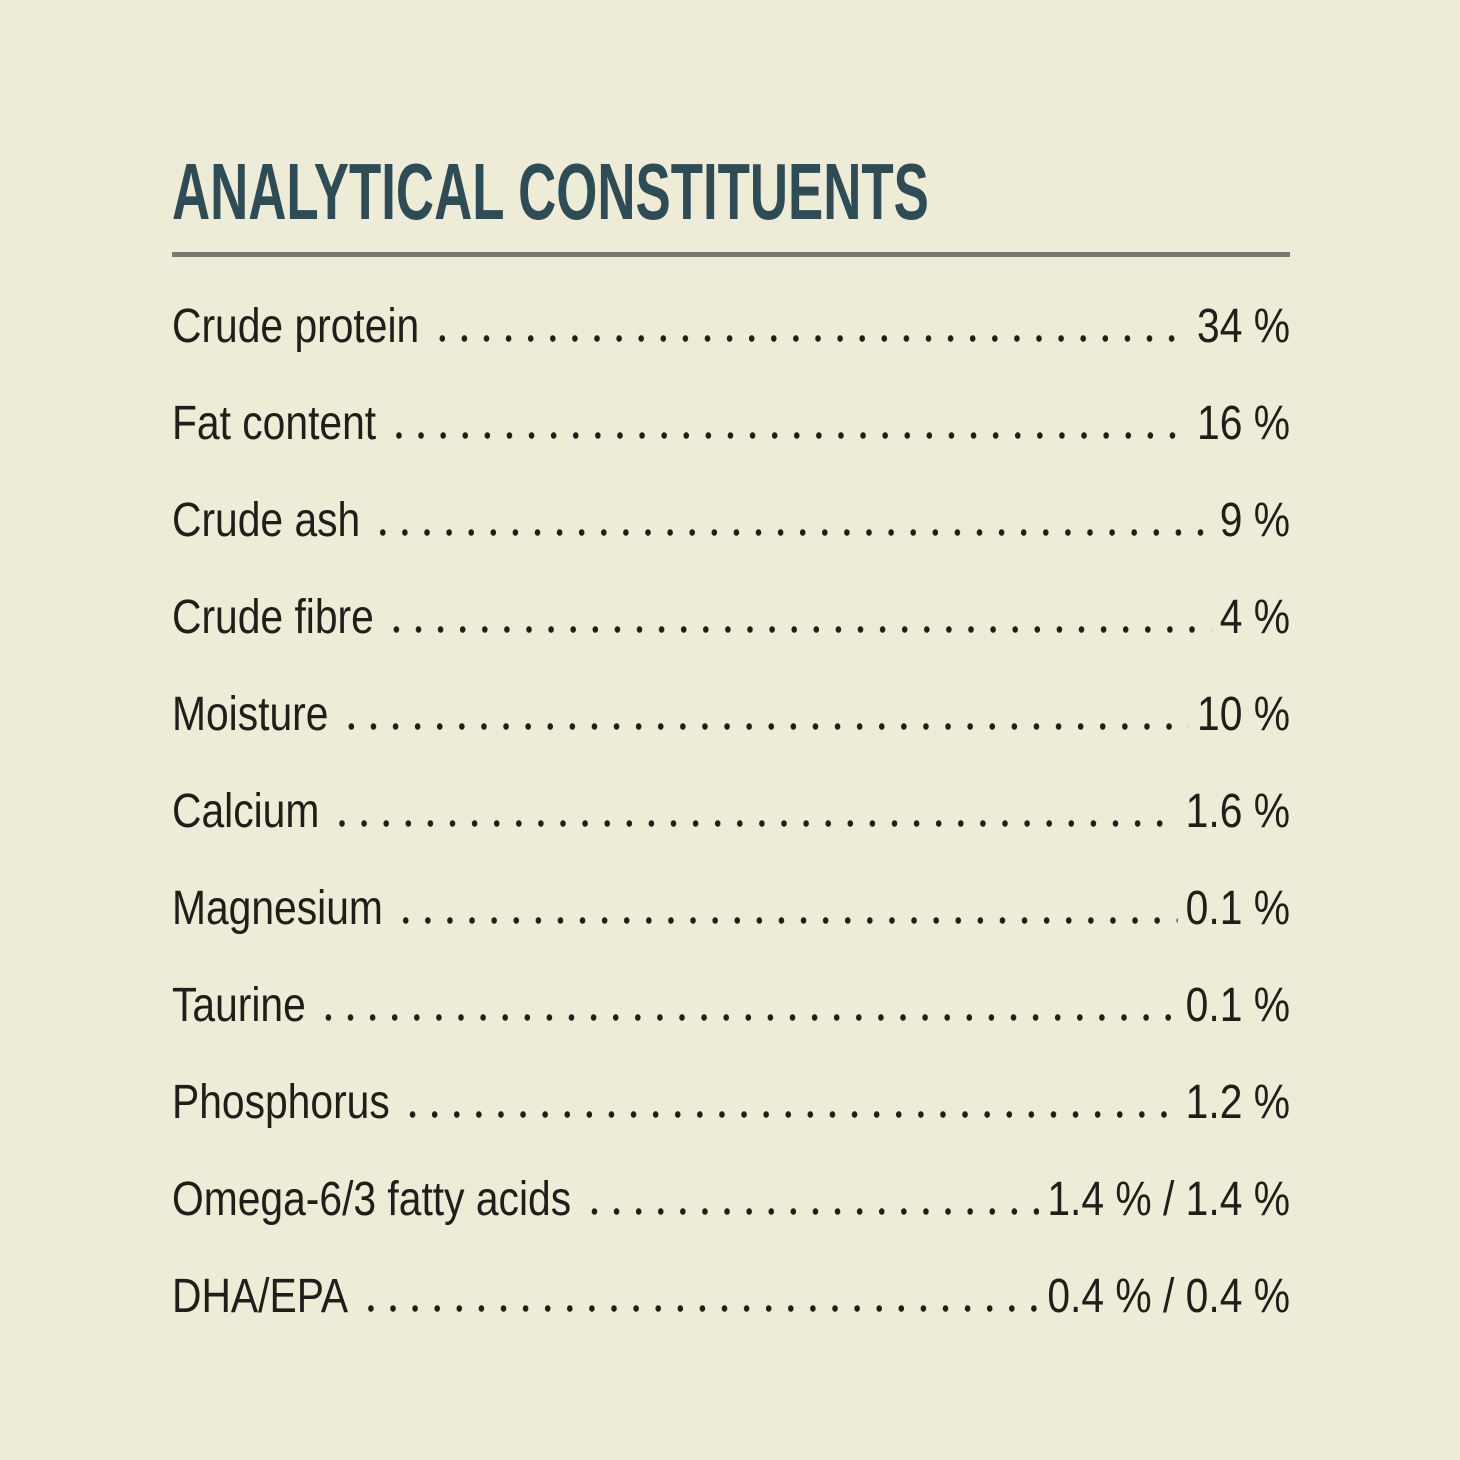  Describe the element at coordinates (274, 423) in the screenshot. I see `constituent-label: Fat content` at that location.